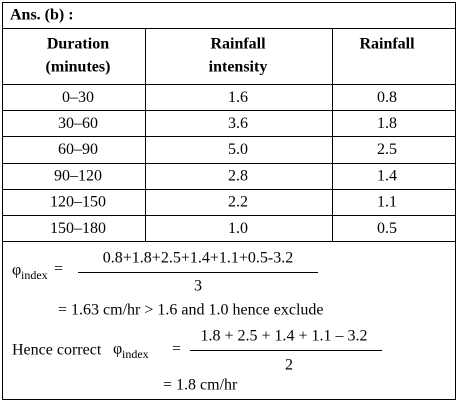 This screenshot has height=402, width=458. Describe the element at coordinates (387, 175) in the screenshot. I see `table-cell: 1.4` at that location.